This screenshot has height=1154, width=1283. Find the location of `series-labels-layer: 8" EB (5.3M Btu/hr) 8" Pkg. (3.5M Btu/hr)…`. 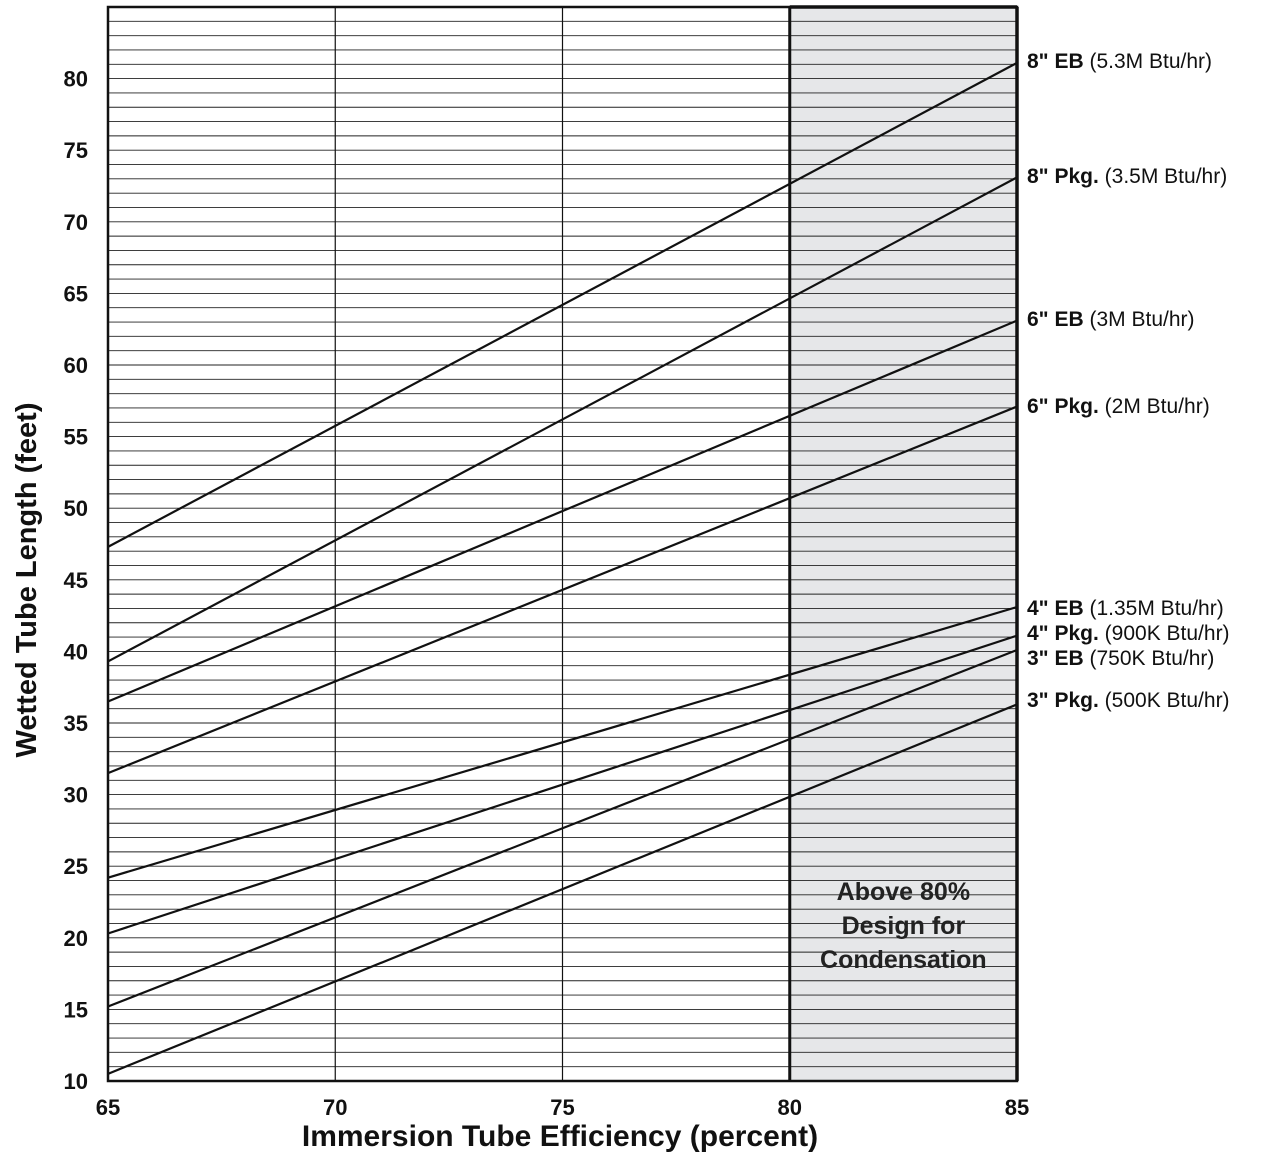

series-labels-layer: 8" EB (5.3M Btu/hr) 8" Pkg. (3.5M Btu/hr)… is located at coordinates (1128, 381).